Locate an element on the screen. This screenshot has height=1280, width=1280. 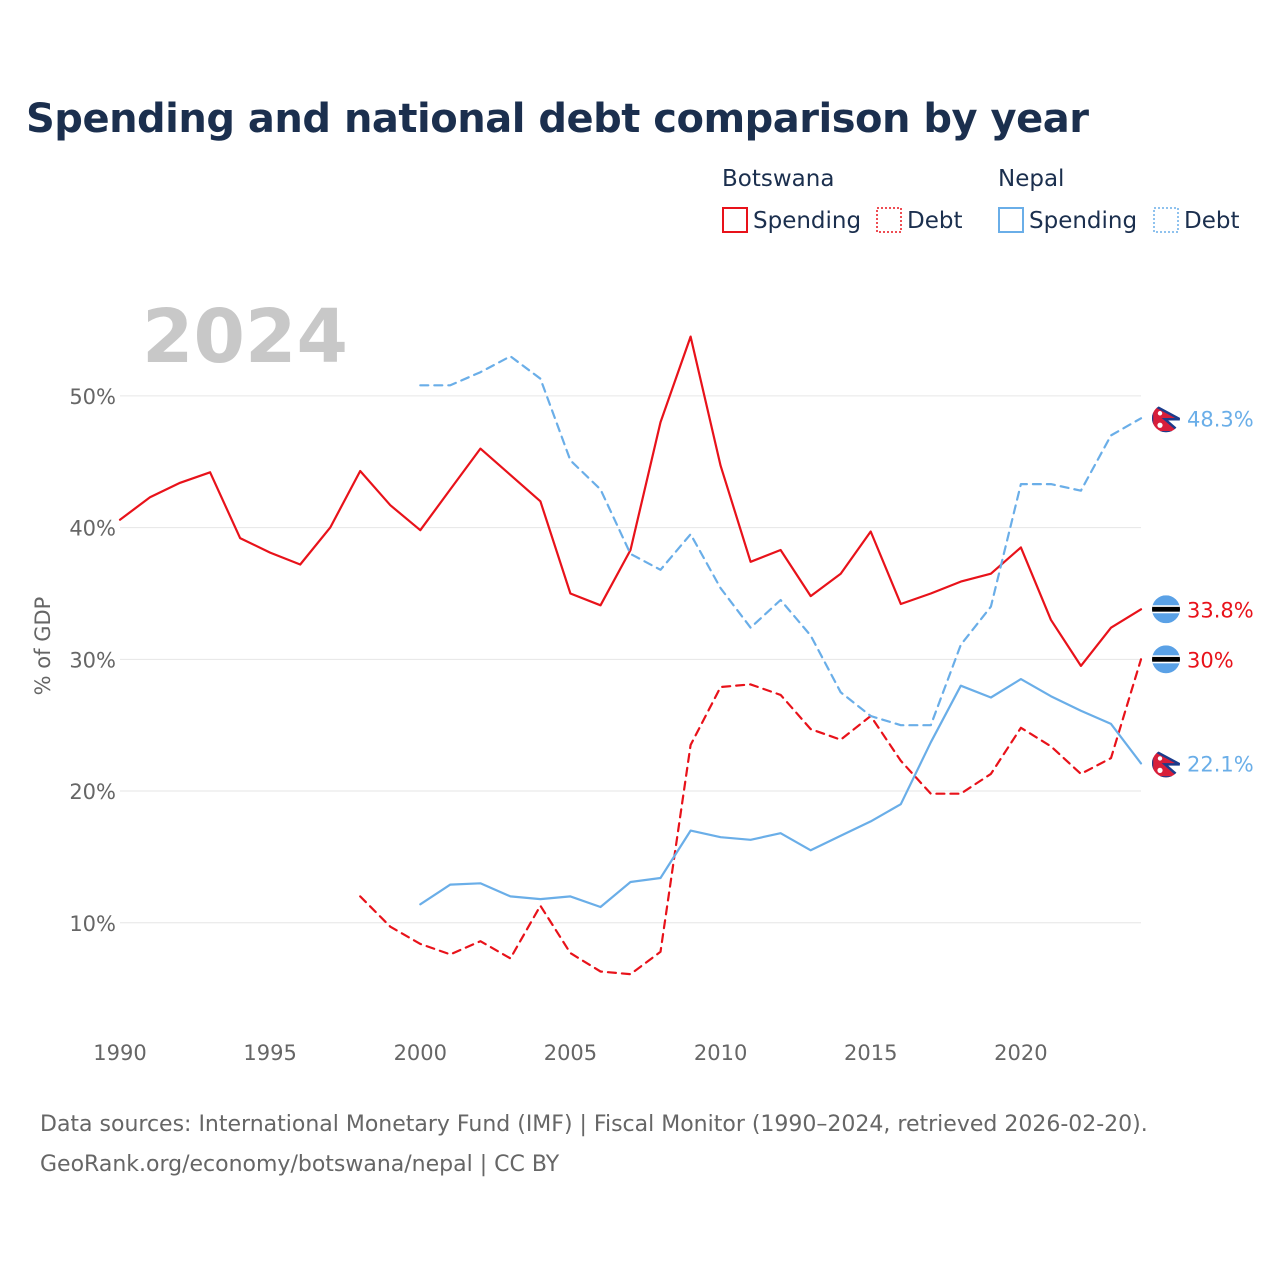
y-tick-label: 20% is located at coordinates (92, 792).